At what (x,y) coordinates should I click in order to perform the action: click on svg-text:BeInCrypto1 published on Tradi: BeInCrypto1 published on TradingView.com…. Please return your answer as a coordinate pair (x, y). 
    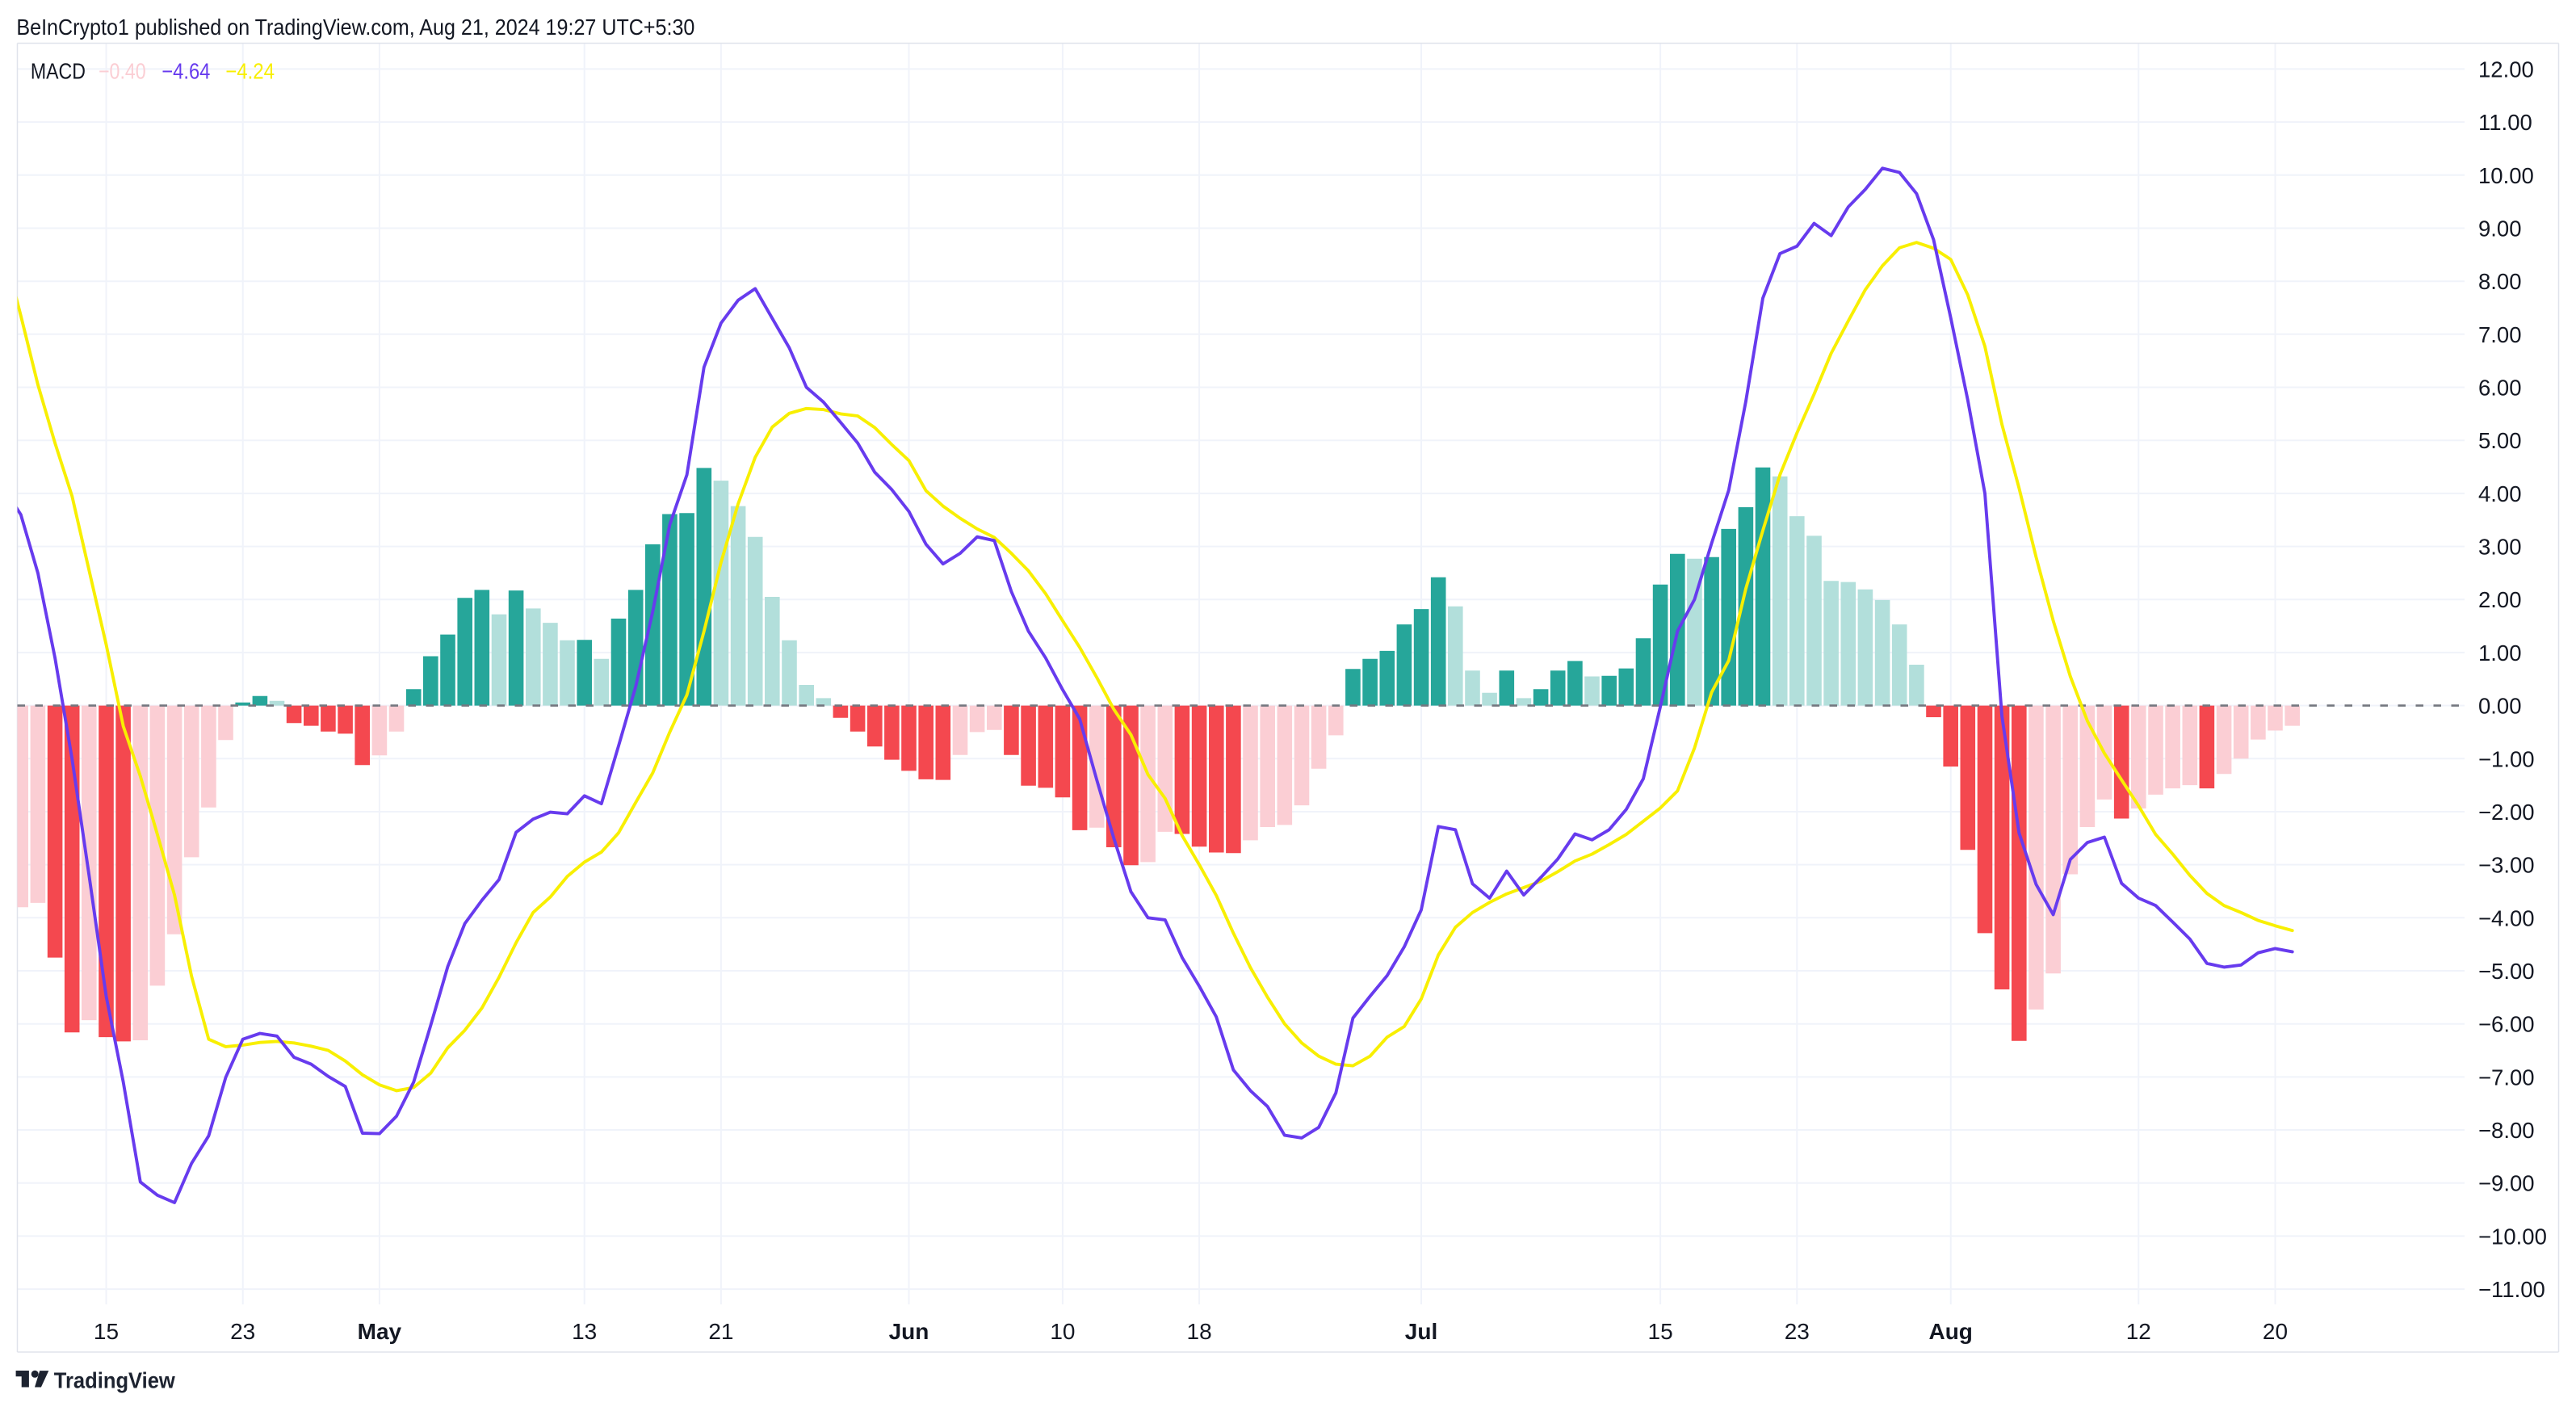
    Looking at the image, I should click on (355, 27).